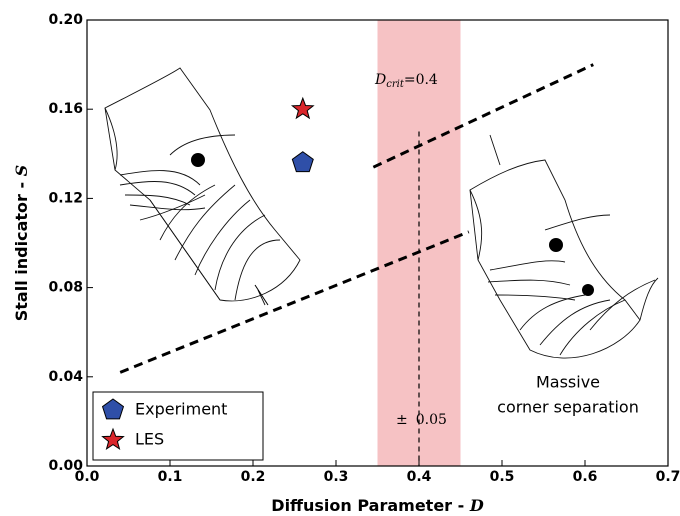  Describe the element at coordinates (202, 186) in the screenshot. I see `blade-illustration-left` at that location.